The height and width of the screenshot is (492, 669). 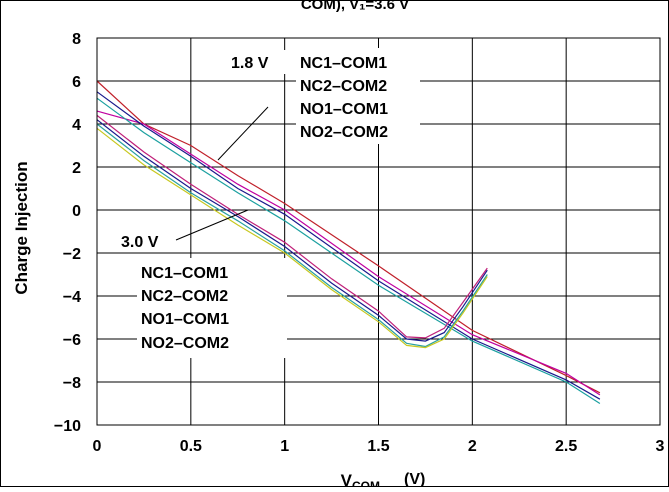 What do you see at coordinates (212, 225) in the screenshot?
I see `annotation-3-0v-leader` at bounding box center [212, 225].